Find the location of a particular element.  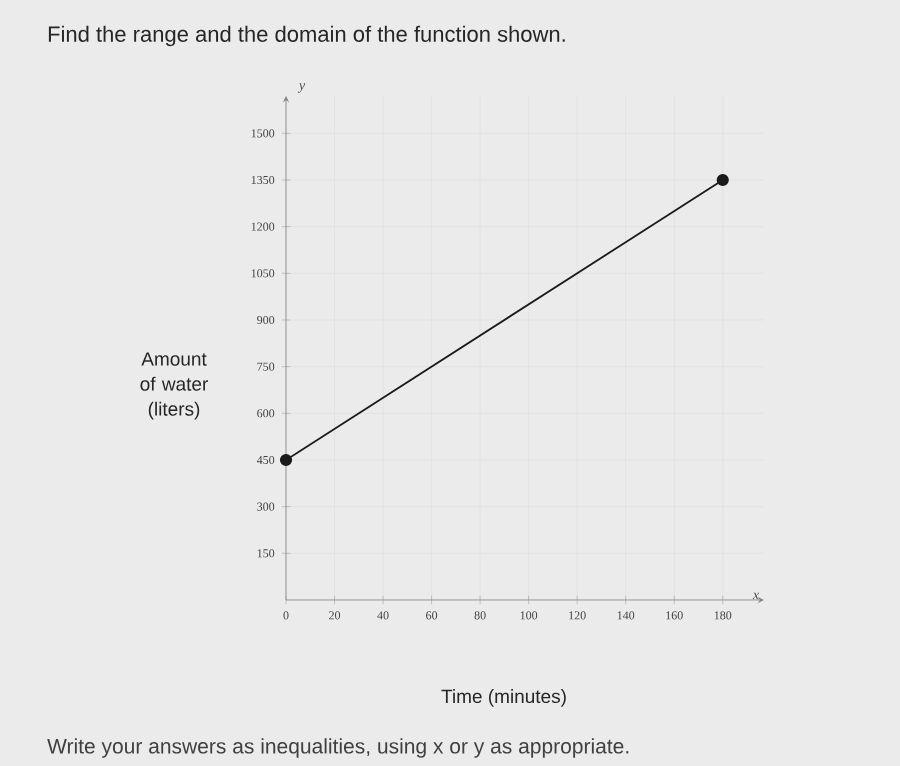

x-axis-title: Time (minutes) is located at coordinates (503, 698).